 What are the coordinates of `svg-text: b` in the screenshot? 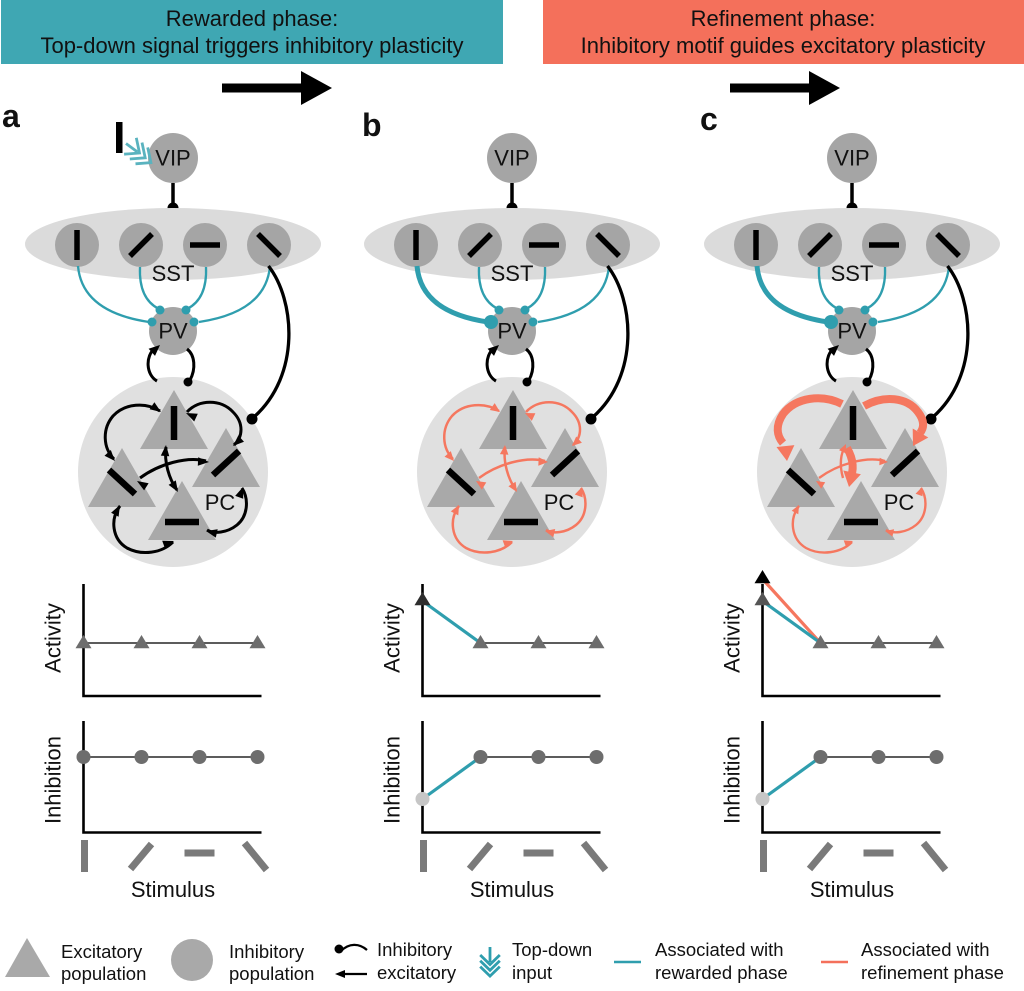 It's located at (372, 125).